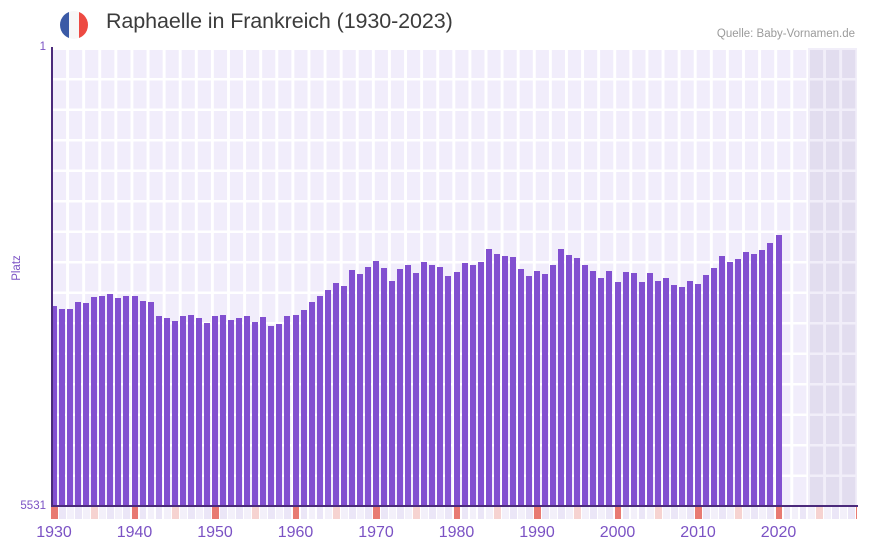  Describe the element at coordinates (762, 377) in the screenshot. I see `bar-2018` at that location.